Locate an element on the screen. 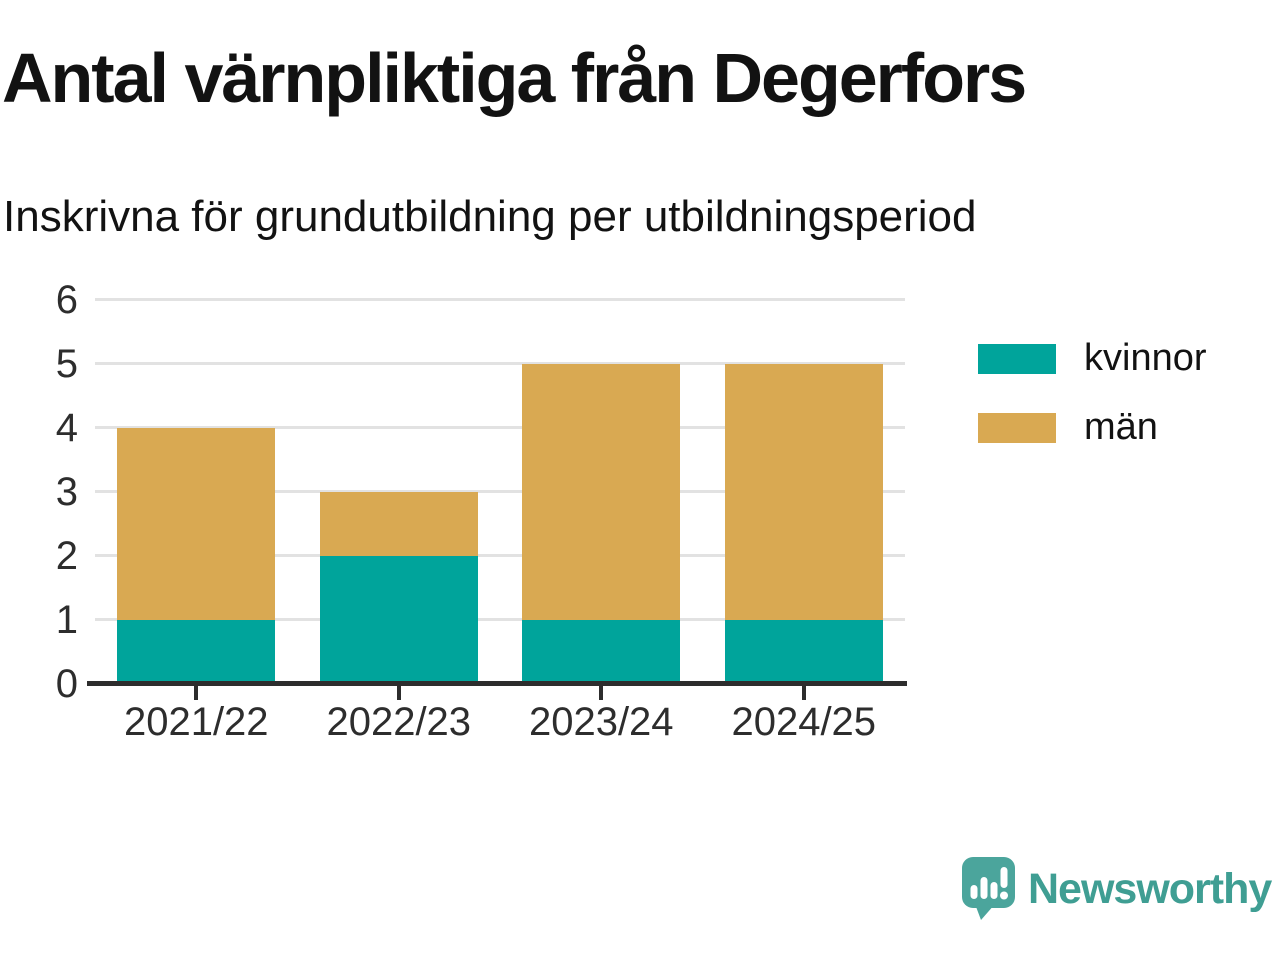 This screenshot has height=960, width=1280. bar-segment-män-2021/22 is located at coordinates (196, 524).